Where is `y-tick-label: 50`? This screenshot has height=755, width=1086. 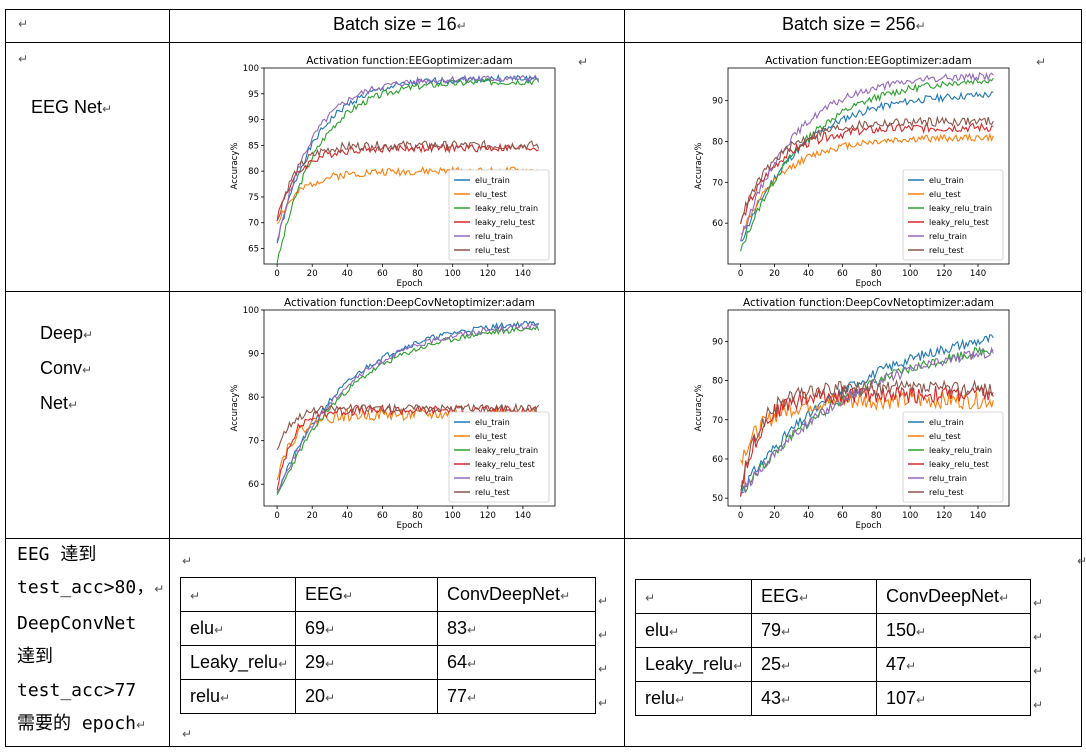 y-tick-label: 50 is located at coordinates (717, 499).